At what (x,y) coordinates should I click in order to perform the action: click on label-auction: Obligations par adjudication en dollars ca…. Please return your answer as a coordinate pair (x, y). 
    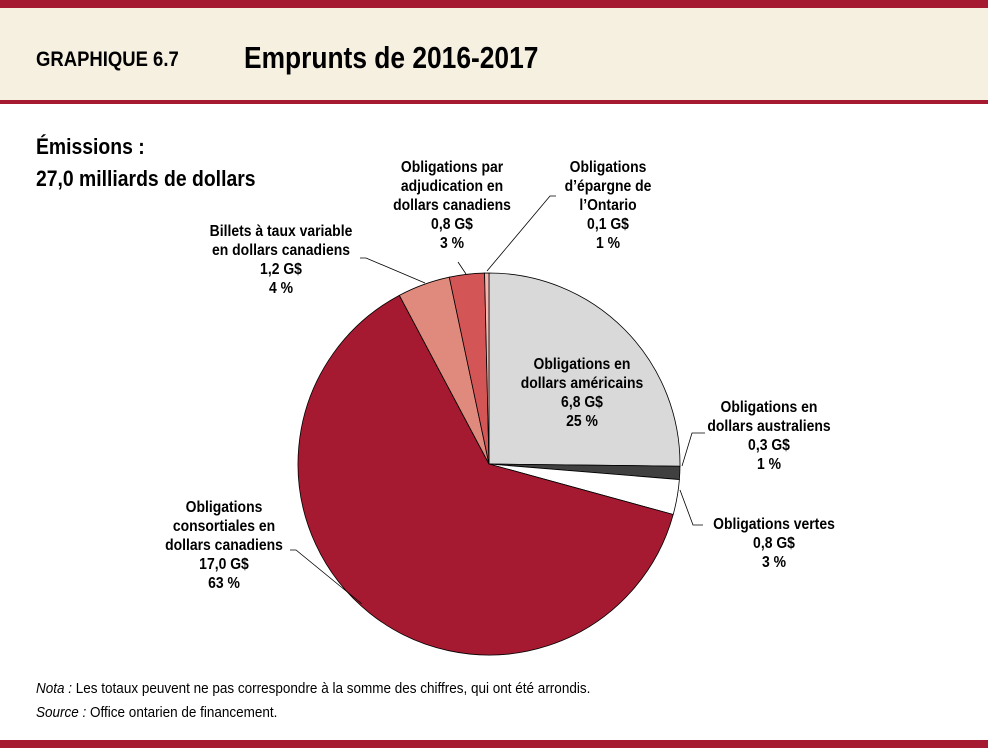
    Looking at the image, I should click on (452, 205).